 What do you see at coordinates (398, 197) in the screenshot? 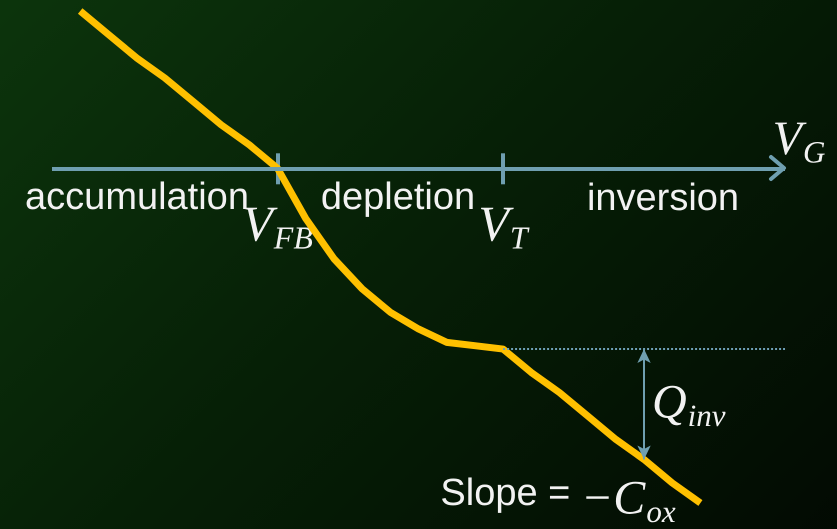
I see `annotation: depletion` at bounding box center [398, 197].